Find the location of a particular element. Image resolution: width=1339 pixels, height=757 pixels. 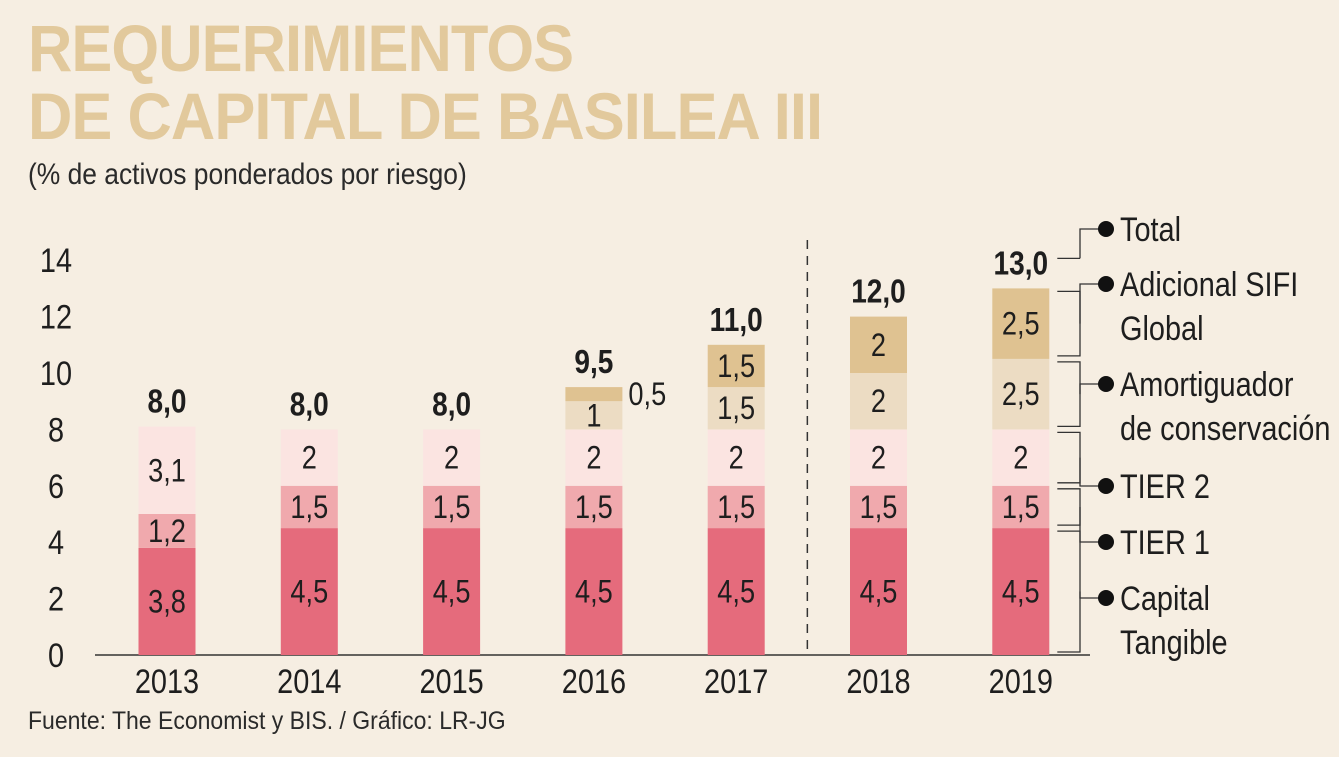

total-value-label: 13,0 is located at coordinates (1021, 263).